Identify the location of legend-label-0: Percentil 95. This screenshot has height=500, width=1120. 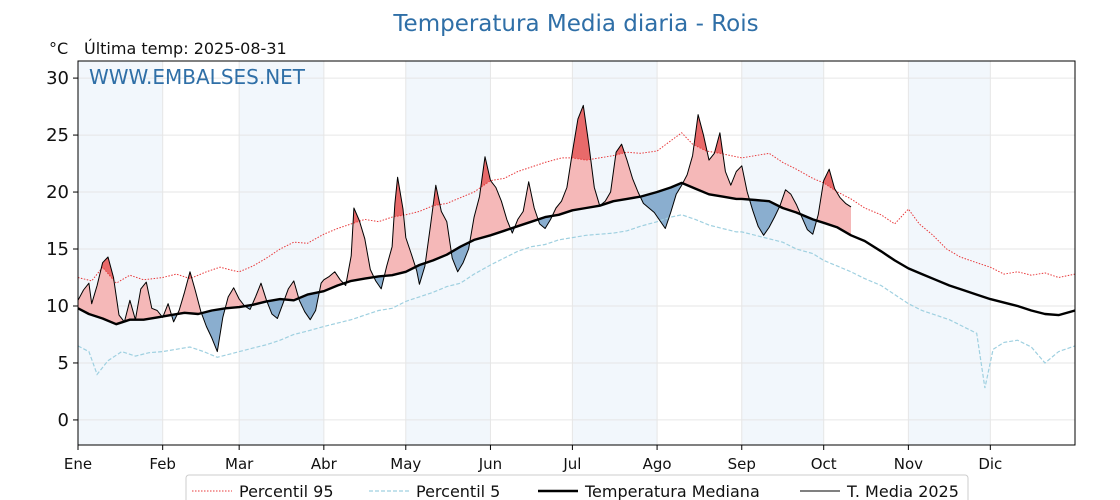
(286, 491).